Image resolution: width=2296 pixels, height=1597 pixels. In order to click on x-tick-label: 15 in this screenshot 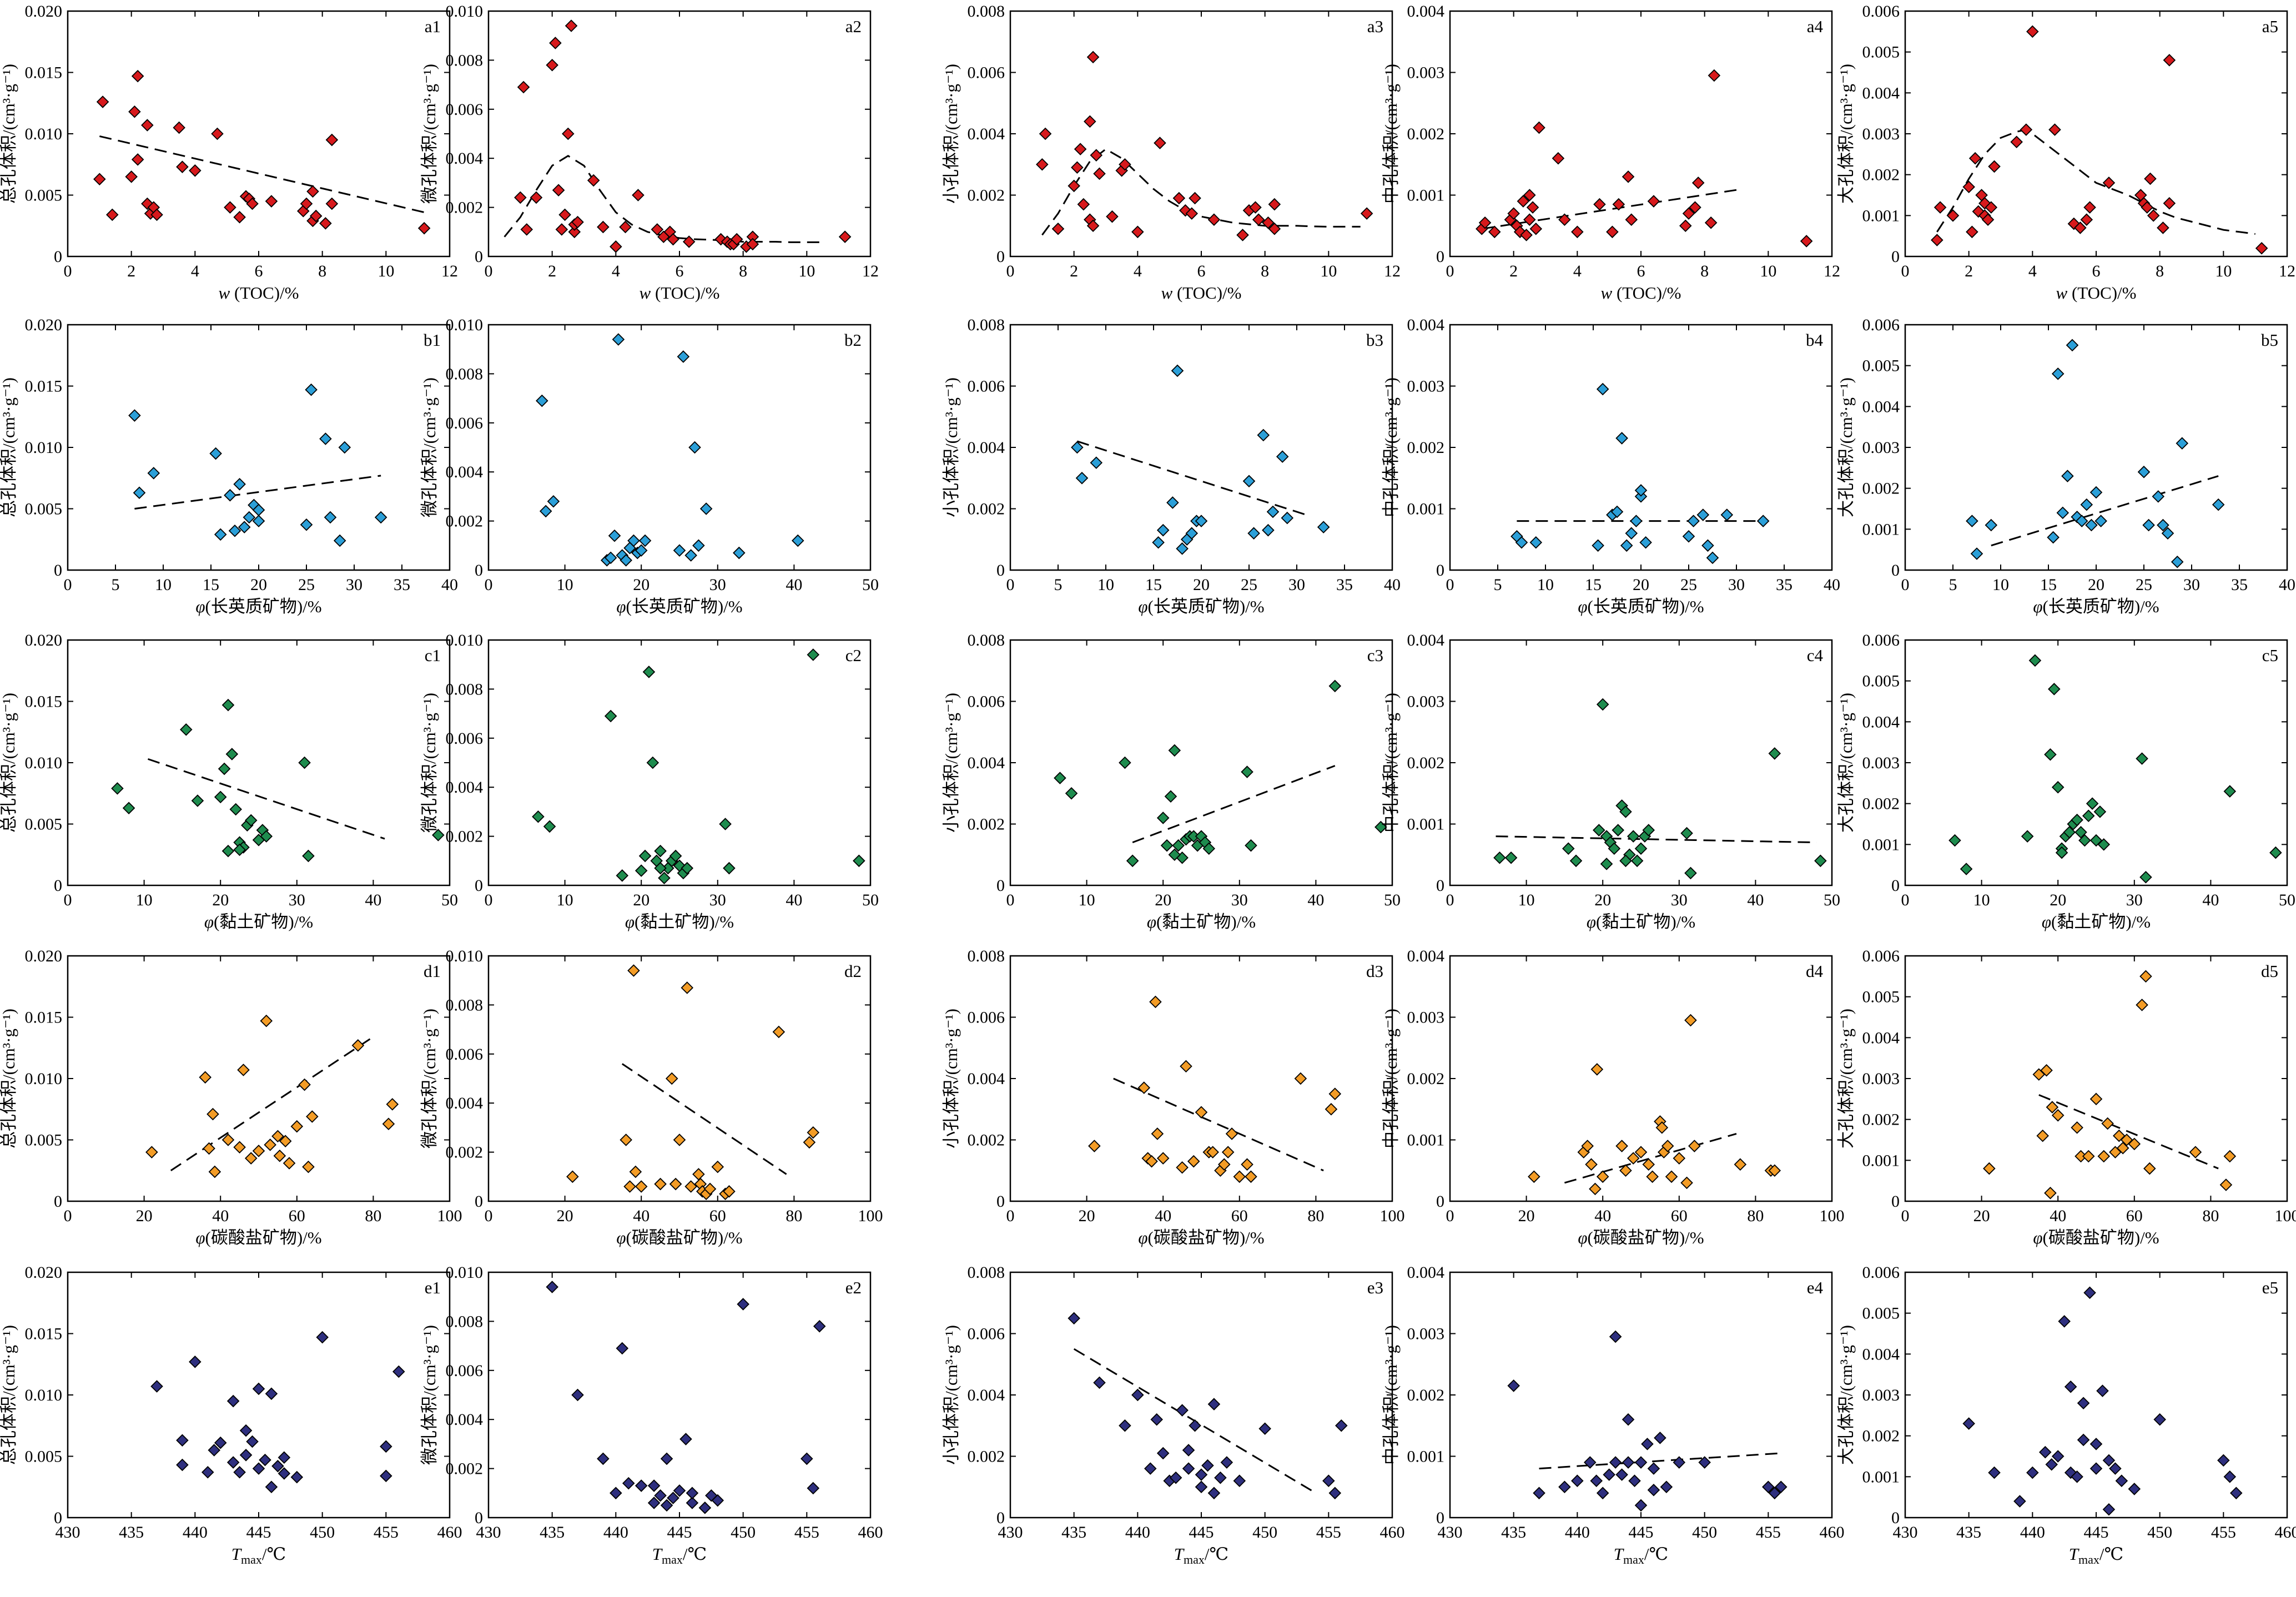, I will do `click(1593, 585)`.